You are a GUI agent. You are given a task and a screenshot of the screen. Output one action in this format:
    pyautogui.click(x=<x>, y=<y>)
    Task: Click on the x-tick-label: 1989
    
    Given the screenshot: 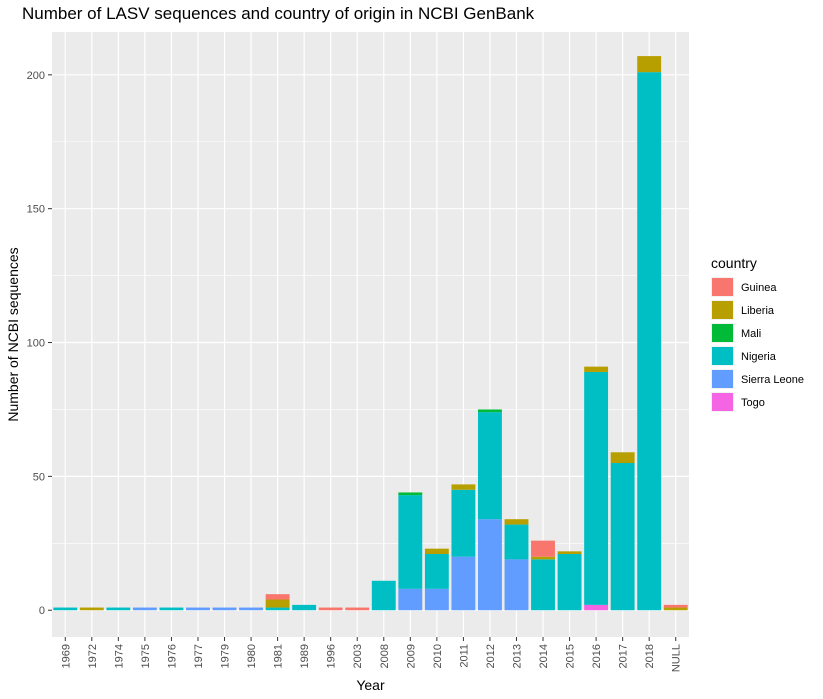 What is the action you would take?
    pyautogui.click(x=305, y=656)
    